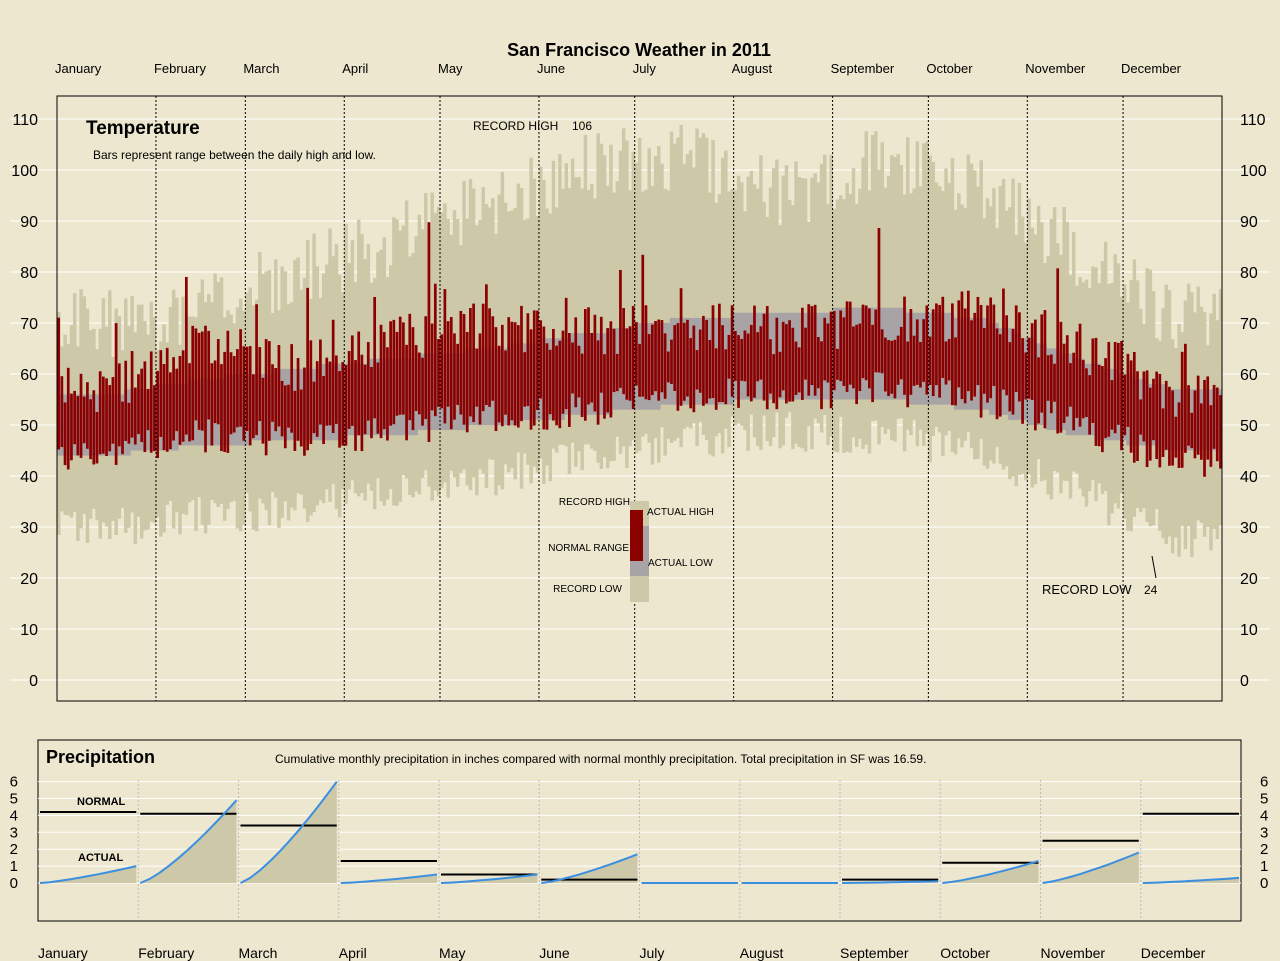  Describe the element at coordinates (582, 126) in the screenshot. I see `record-high-value: 106` at that location.